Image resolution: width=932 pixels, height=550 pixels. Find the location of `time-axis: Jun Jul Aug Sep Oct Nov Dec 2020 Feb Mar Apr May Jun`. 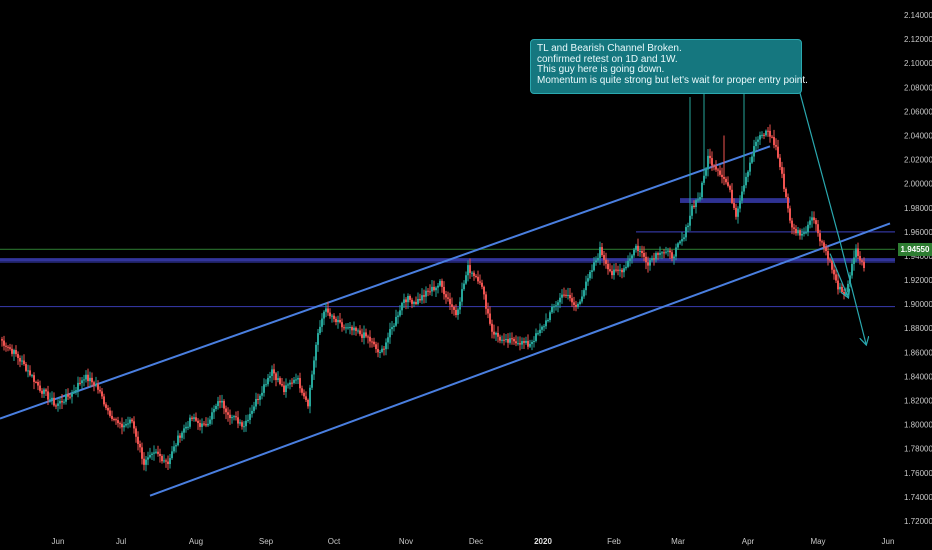

time-axis: Jun Jul Aug Sep Oct Nov Dec 2020 Feb Mar Apr May Jun is located at coordinates (473, 541).